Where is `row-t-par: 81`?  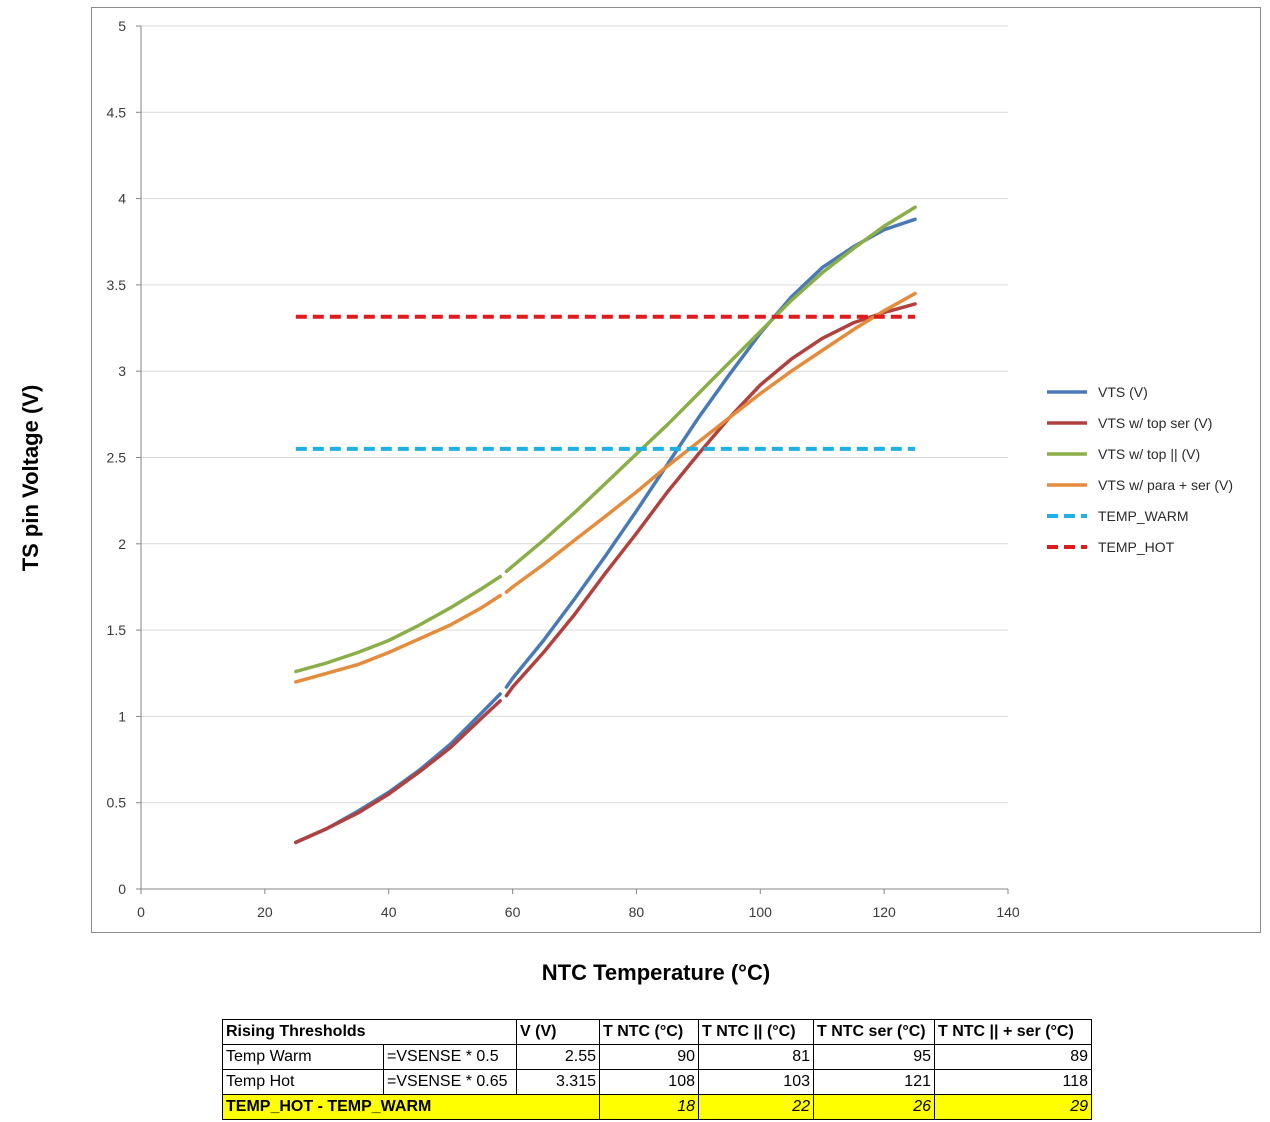
row-t-par: 81 is located at coordinates (756, 1057).